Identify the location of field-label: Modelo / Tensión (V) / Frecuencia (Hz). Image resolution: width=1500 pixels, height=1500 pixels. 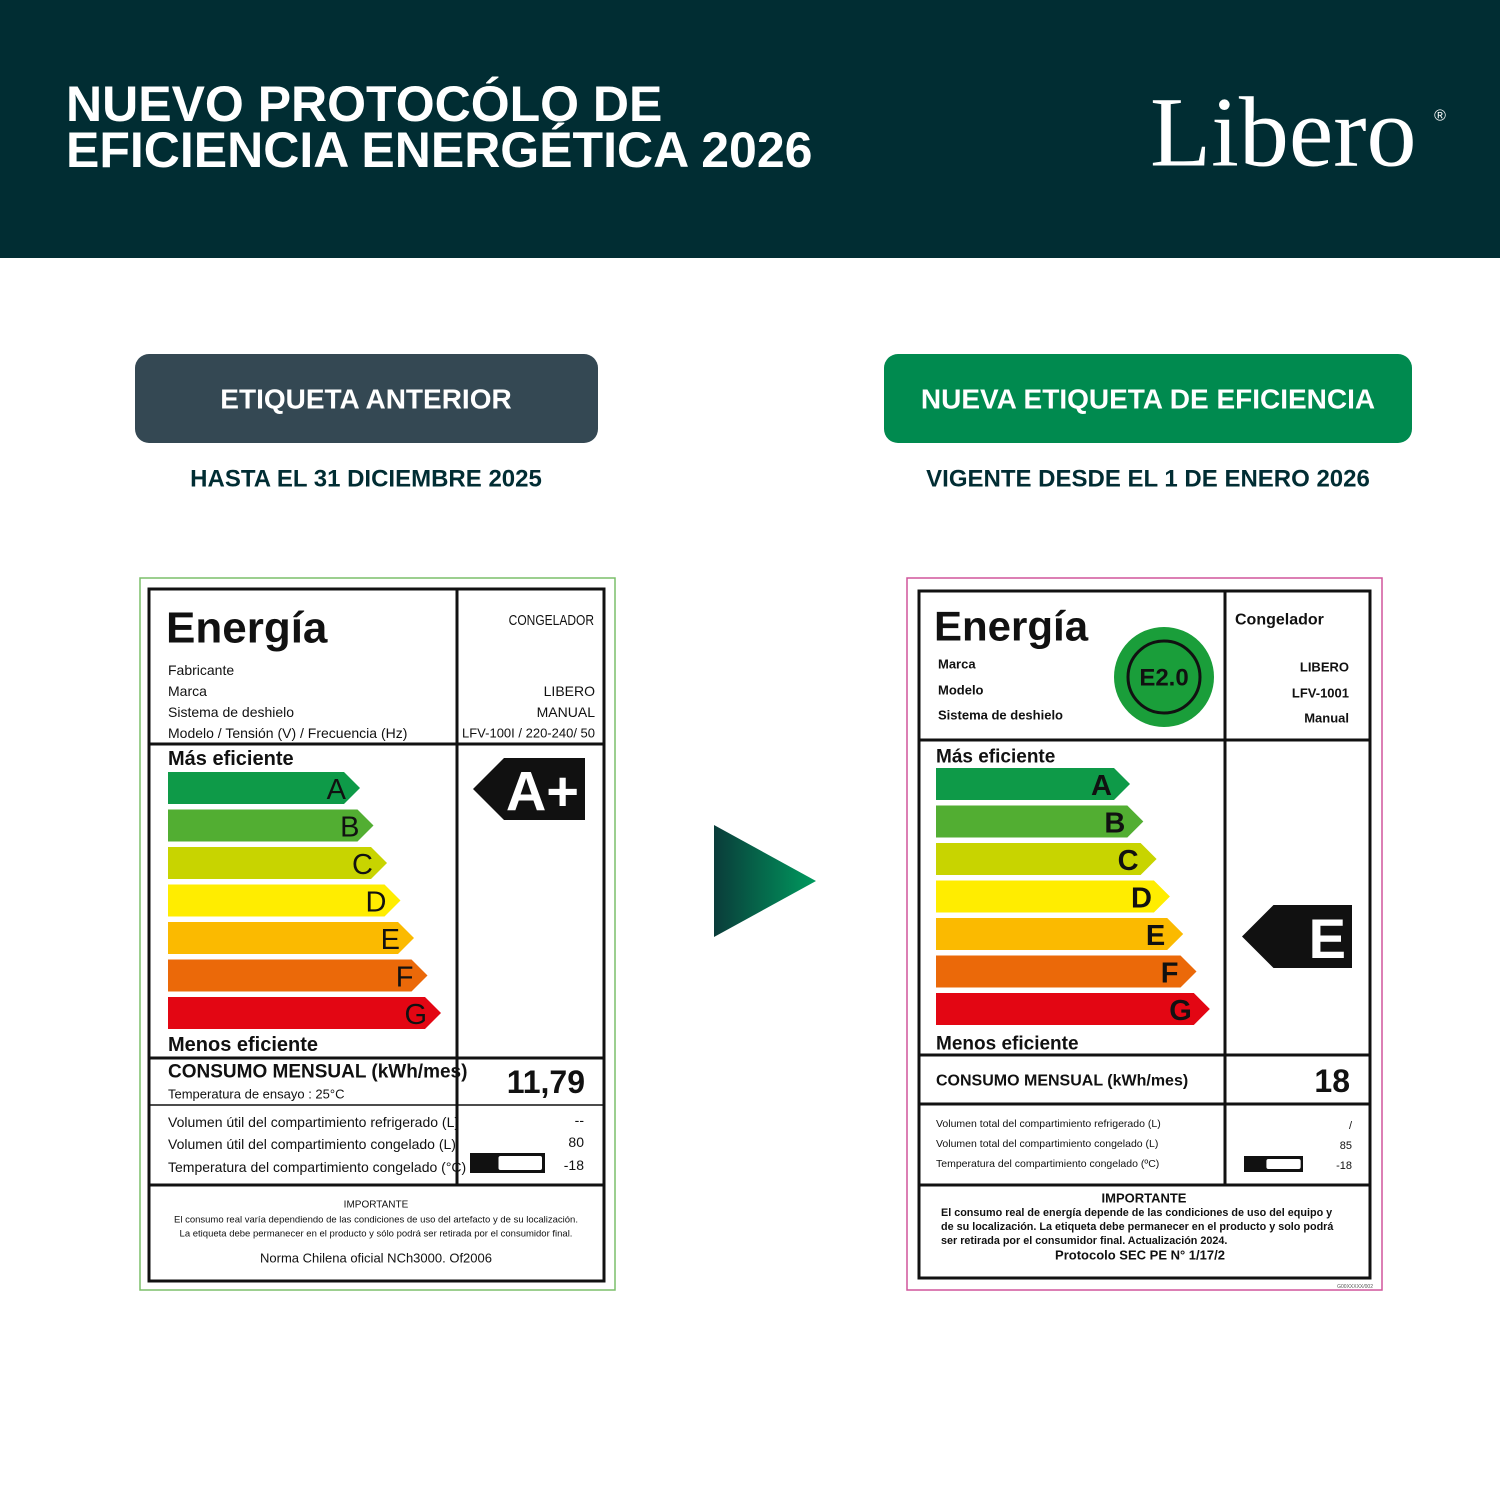
(287, 733).